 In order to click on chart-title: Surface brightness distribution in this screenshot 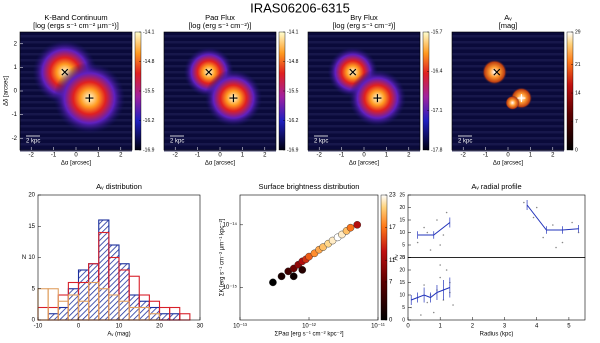, I will do `click(309, 186)`.